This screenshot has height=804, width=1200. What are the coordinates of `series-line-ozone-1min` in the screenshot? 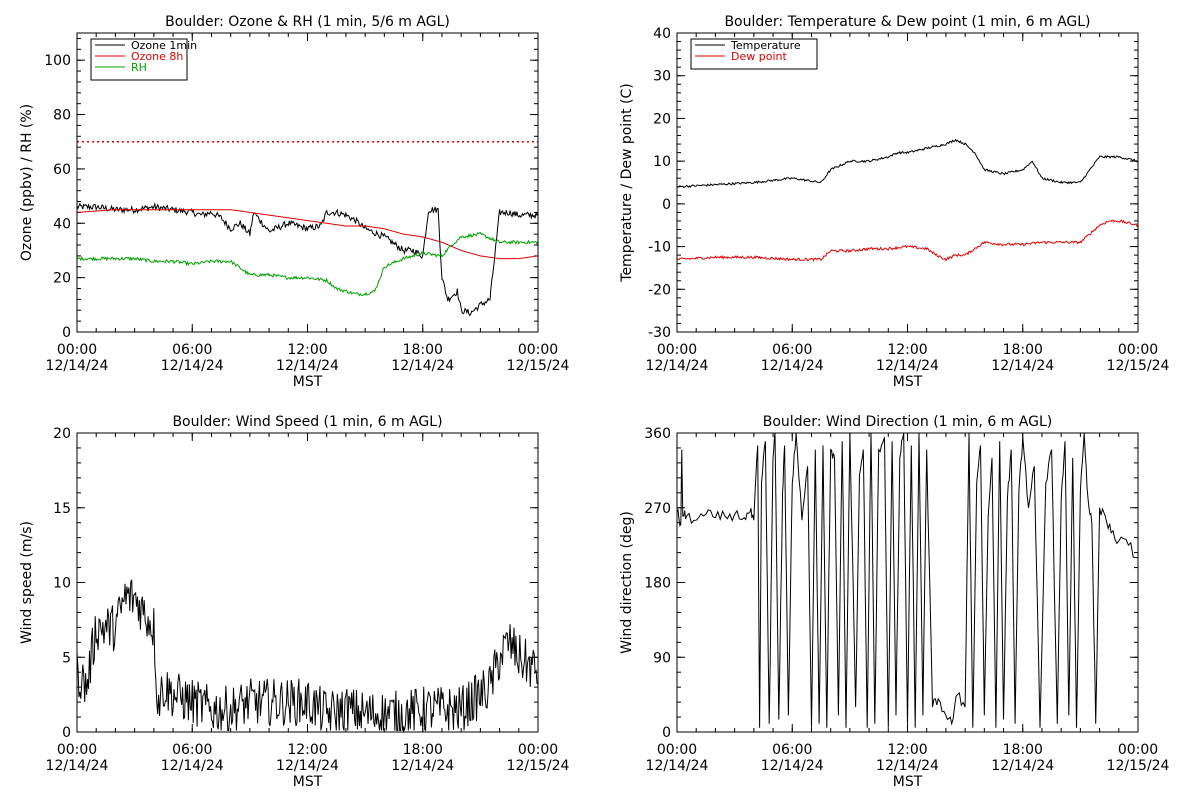 It's located at (307, 259).